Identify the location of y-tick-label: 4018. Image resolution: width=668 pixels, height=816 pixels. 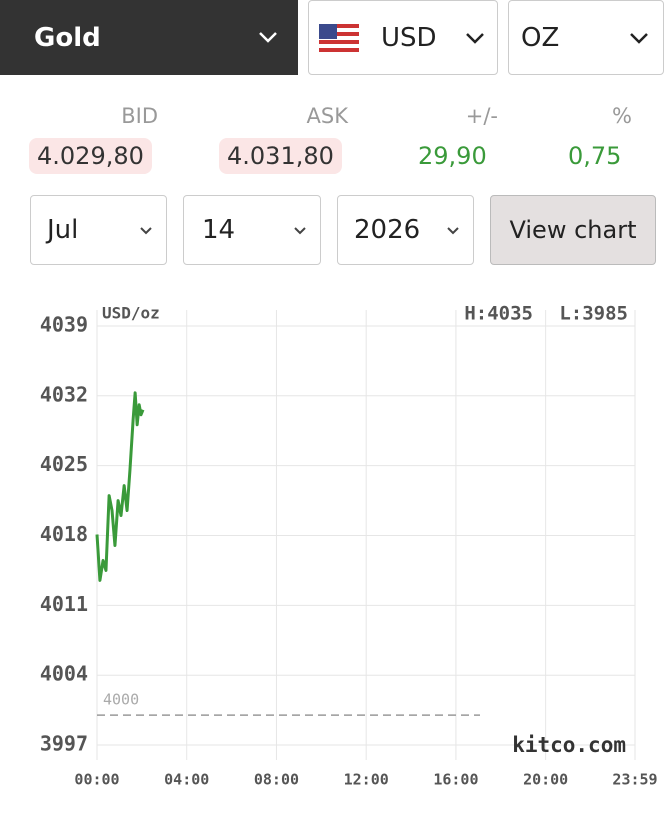
(64, 534).